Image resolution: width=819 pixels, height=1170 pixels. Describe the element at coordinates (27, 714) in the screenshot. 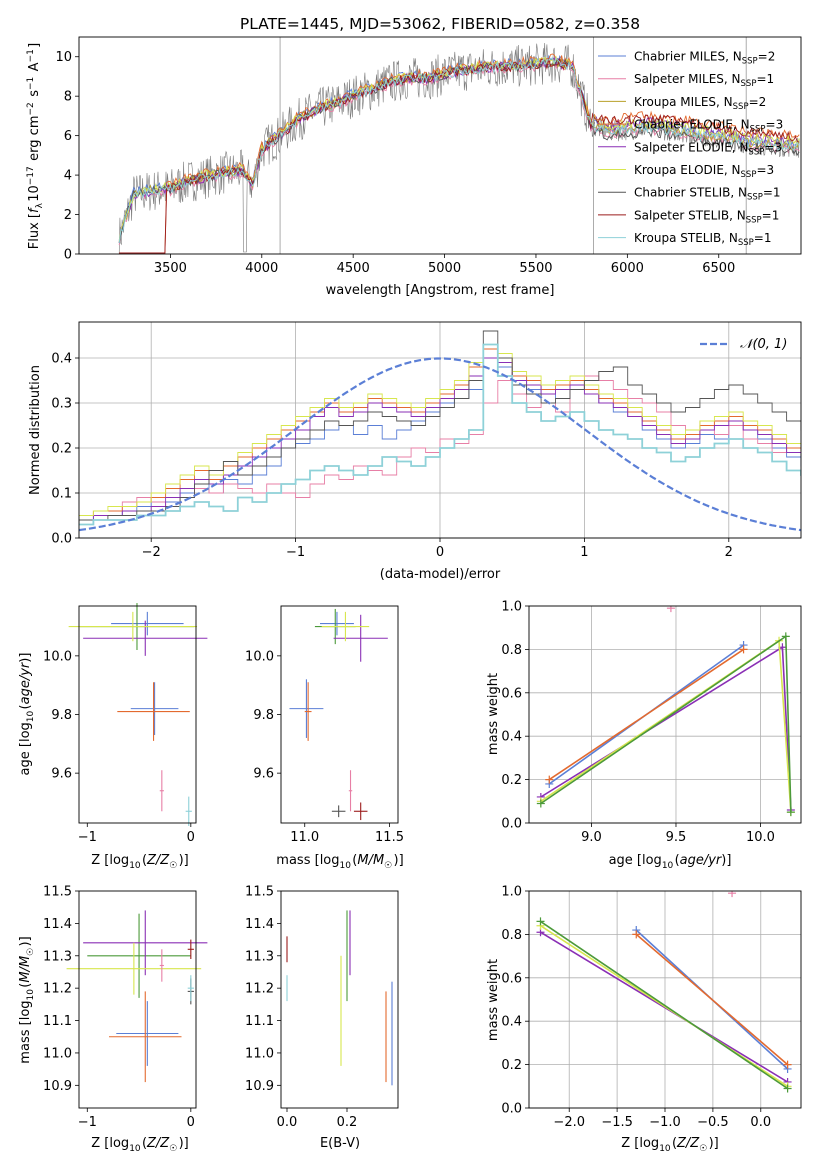

I see `y-axis-label: age [log10 (age/yr)]` at that location.